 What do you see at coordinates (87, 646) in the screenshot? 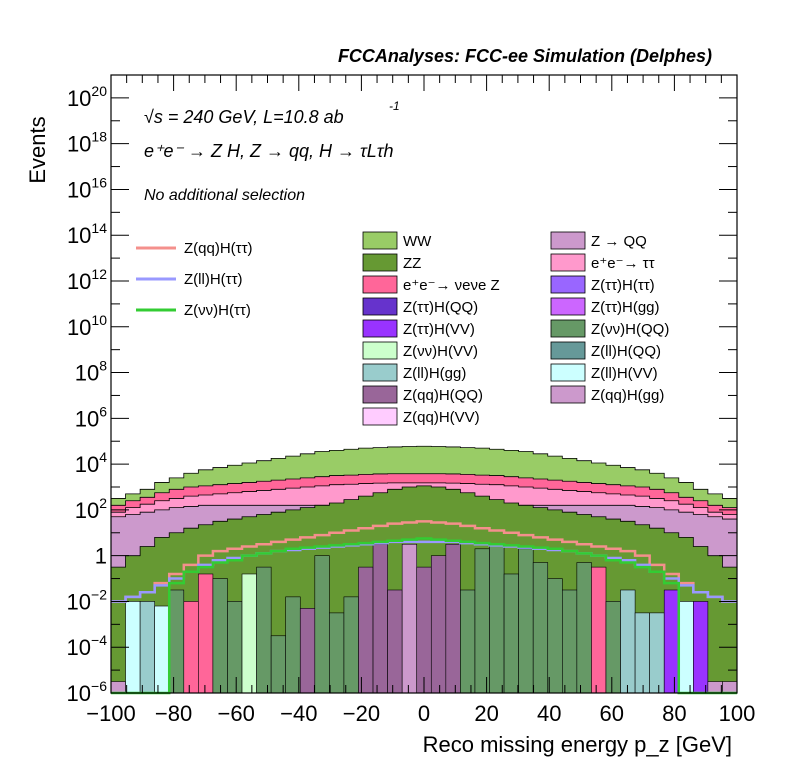
I see `y-tick-label: 10⁻⁴` at bounding box center [87, 646].